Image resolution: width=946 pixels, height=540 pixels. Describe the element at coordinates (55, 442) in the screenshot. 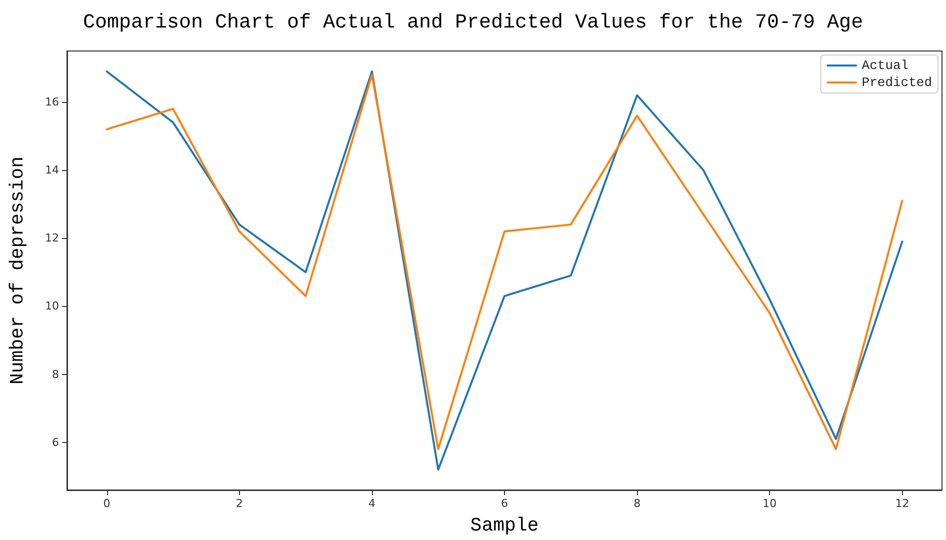

I see `y-tick-label: 6` at that location.